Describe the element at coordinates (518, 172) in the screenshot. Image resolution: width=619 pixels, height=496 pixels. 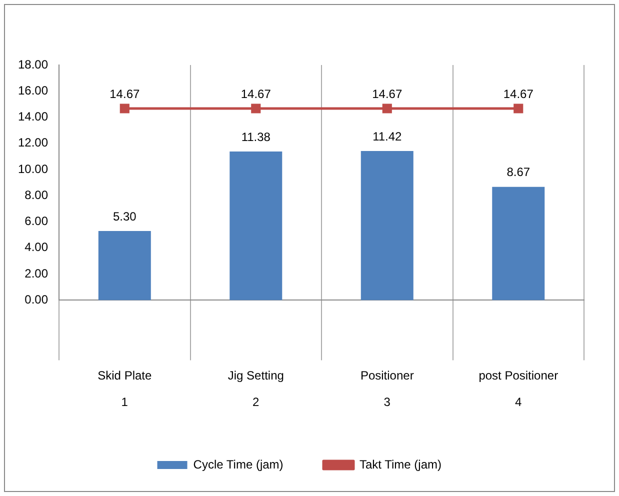
I see `data-label: 8.67` at that location.